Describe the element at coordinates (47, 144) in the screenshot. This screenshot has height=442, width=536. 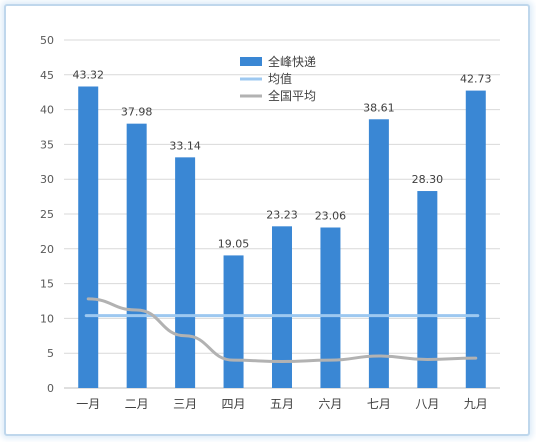
I see `y-tick-label: 35` at that location.